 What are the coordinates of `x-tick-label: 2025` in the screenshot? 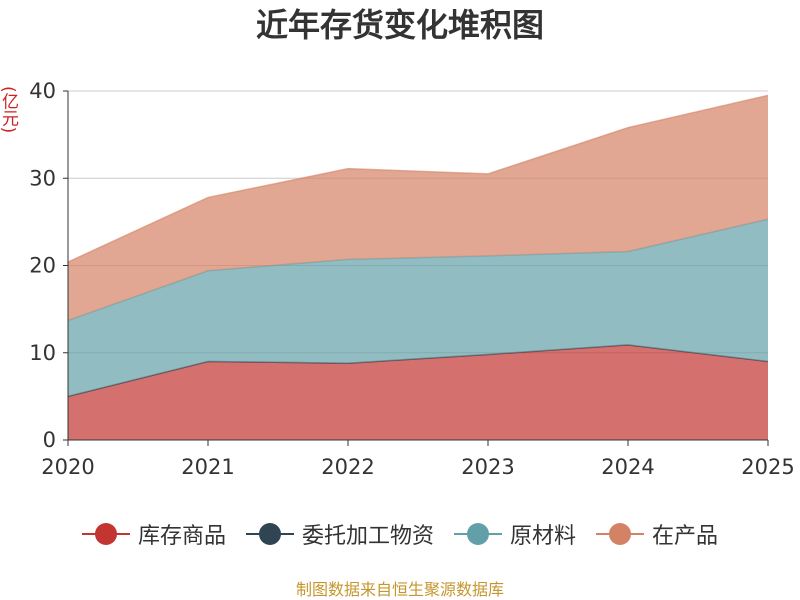 It's located at (767, 467).